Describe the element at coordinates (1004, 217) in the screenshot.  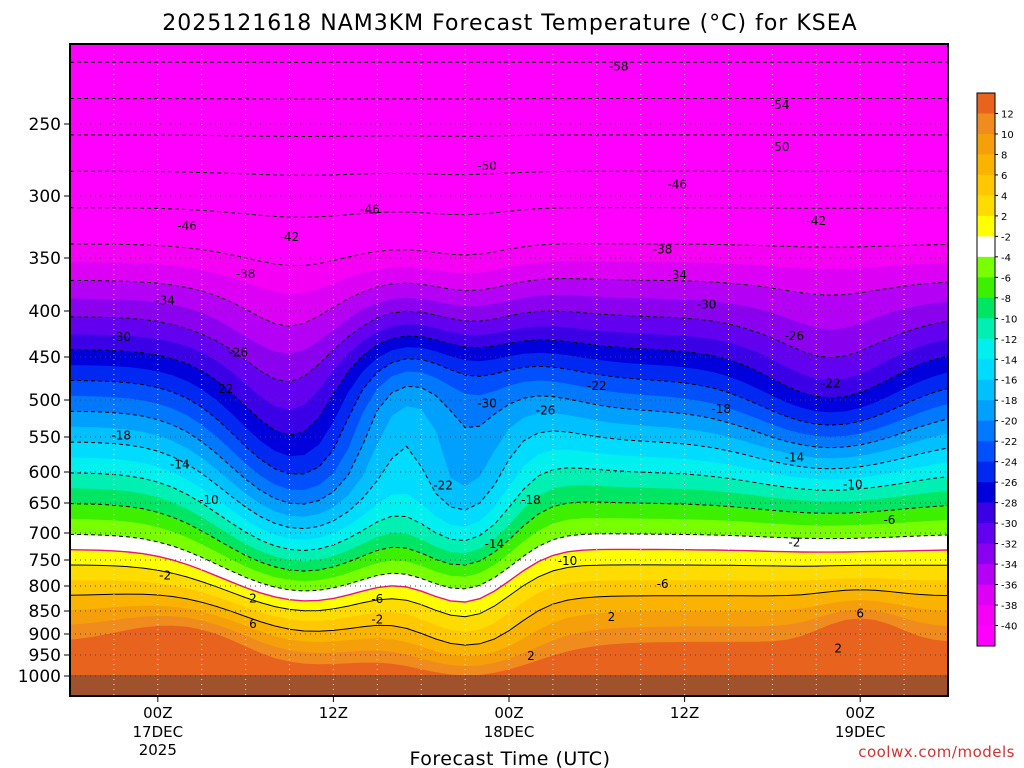
I see `colorbar-label: 2` at that location.